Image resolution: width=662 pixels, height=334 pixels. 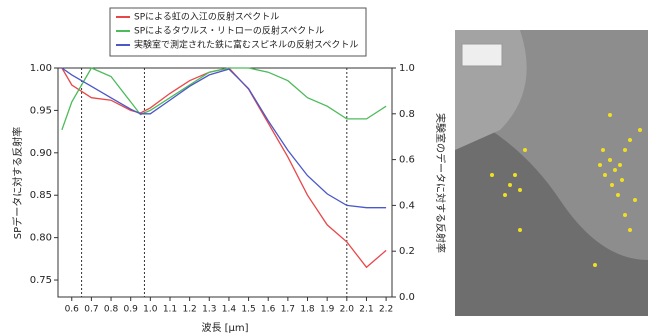 I want to click on y2-tick-label: 1.0, so click(x=407, y=68).